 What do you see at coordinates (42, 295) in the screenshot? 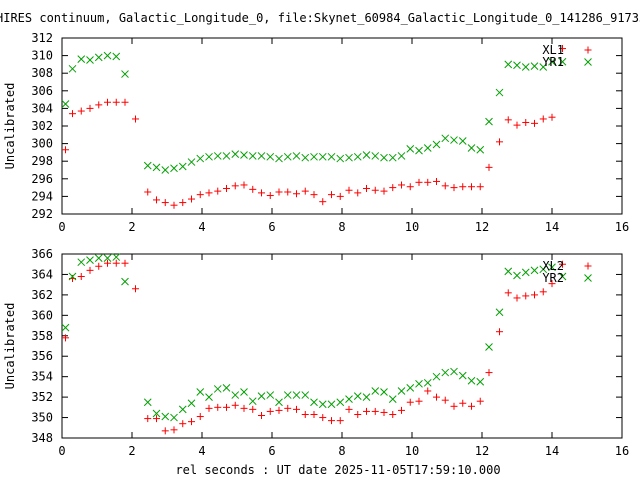
I see `y-tick-label: 362` at bounding box center [42, 295].